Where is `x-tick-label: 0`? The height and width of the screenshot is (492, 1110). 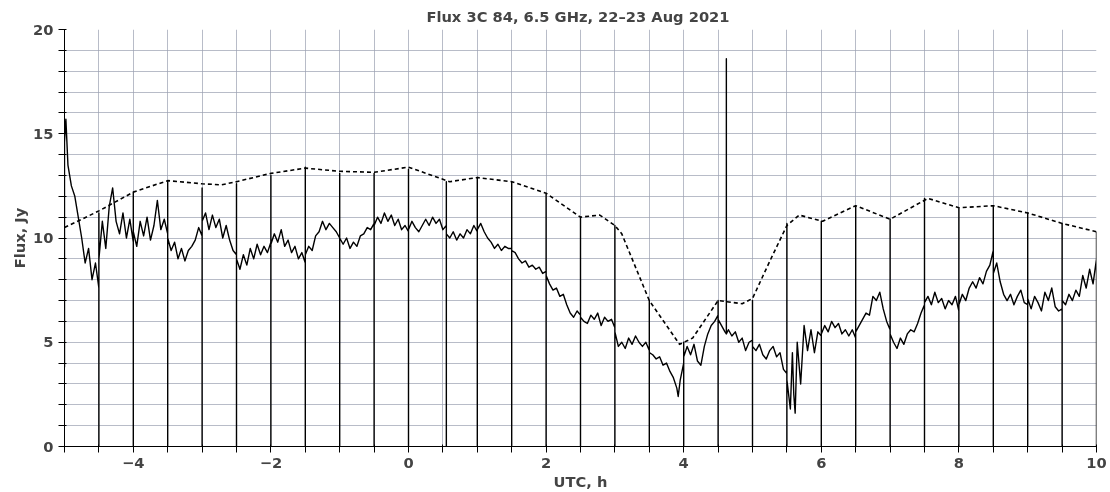 x-tick-label: 0 is located at coordinates (408, 462).